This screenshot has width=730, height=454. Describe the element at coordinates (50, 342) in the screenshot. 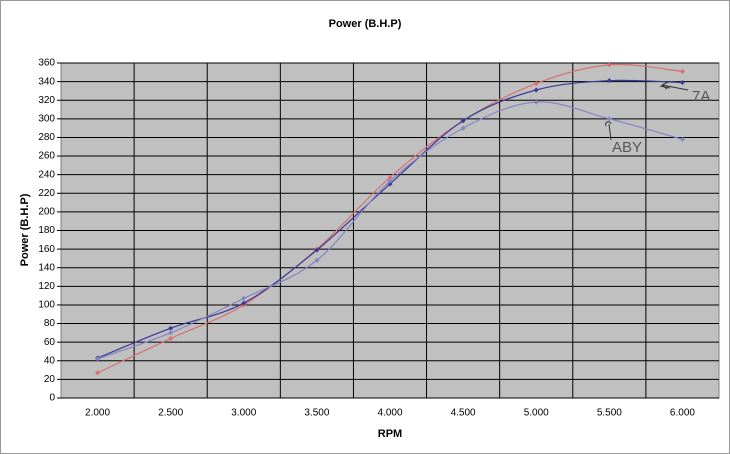

I see `y-tick-label: 60` at that location.